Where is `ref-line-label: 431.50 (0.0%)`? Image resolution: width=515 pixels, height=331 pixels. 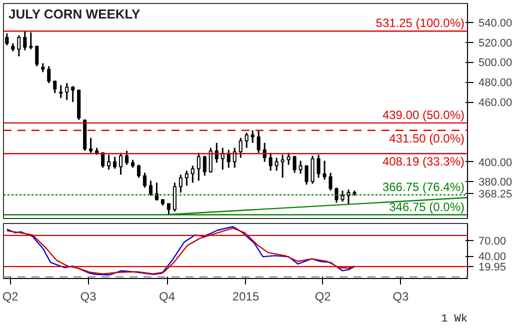
ref-line-label: 431.50 (0.0%) is located at coordinates (427, 138).